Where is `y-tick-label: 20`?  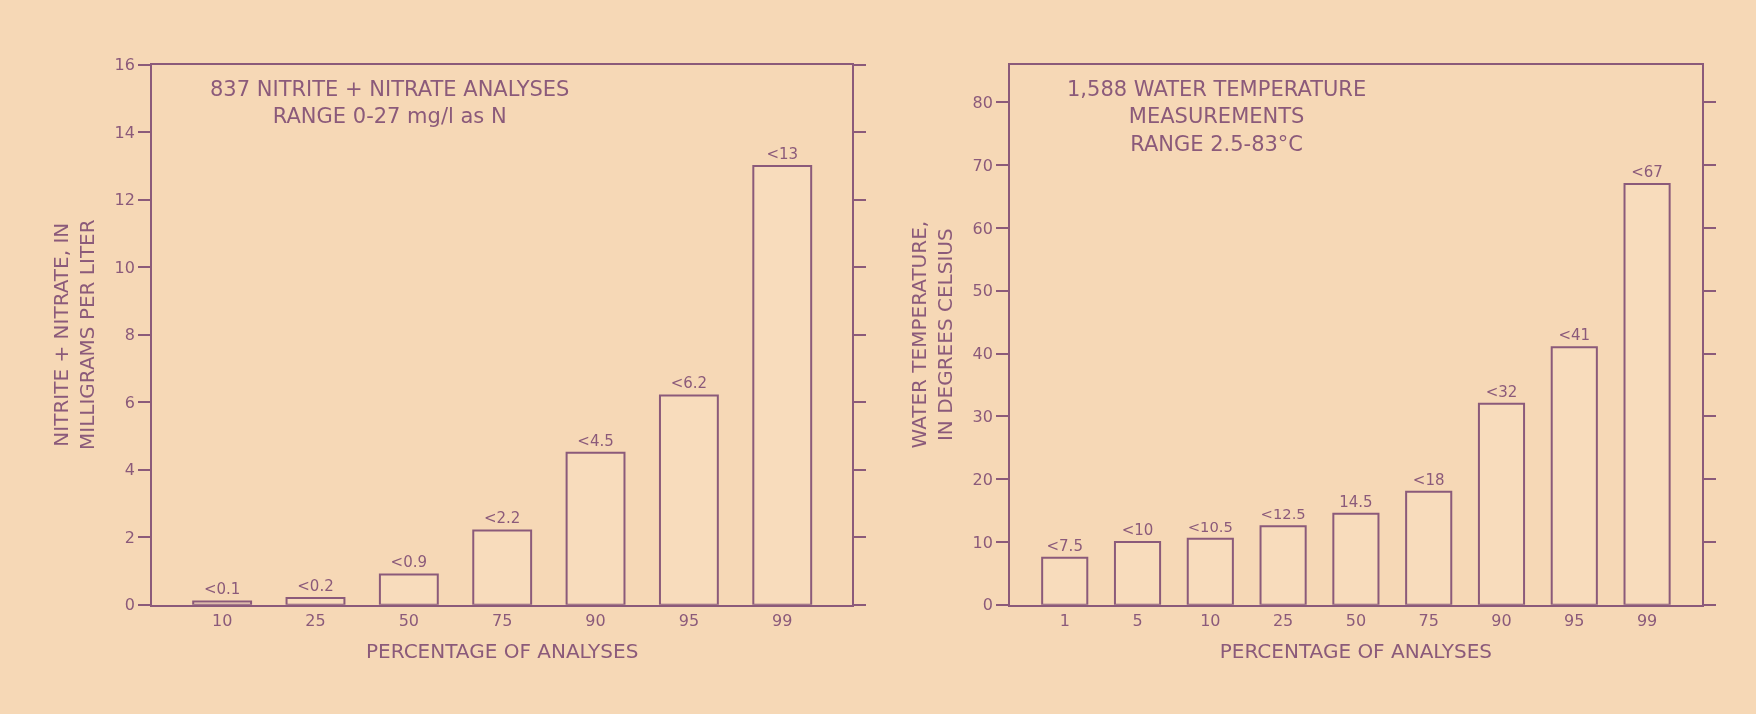
y-tick-label: 20 is located at coordinates (982, 479).